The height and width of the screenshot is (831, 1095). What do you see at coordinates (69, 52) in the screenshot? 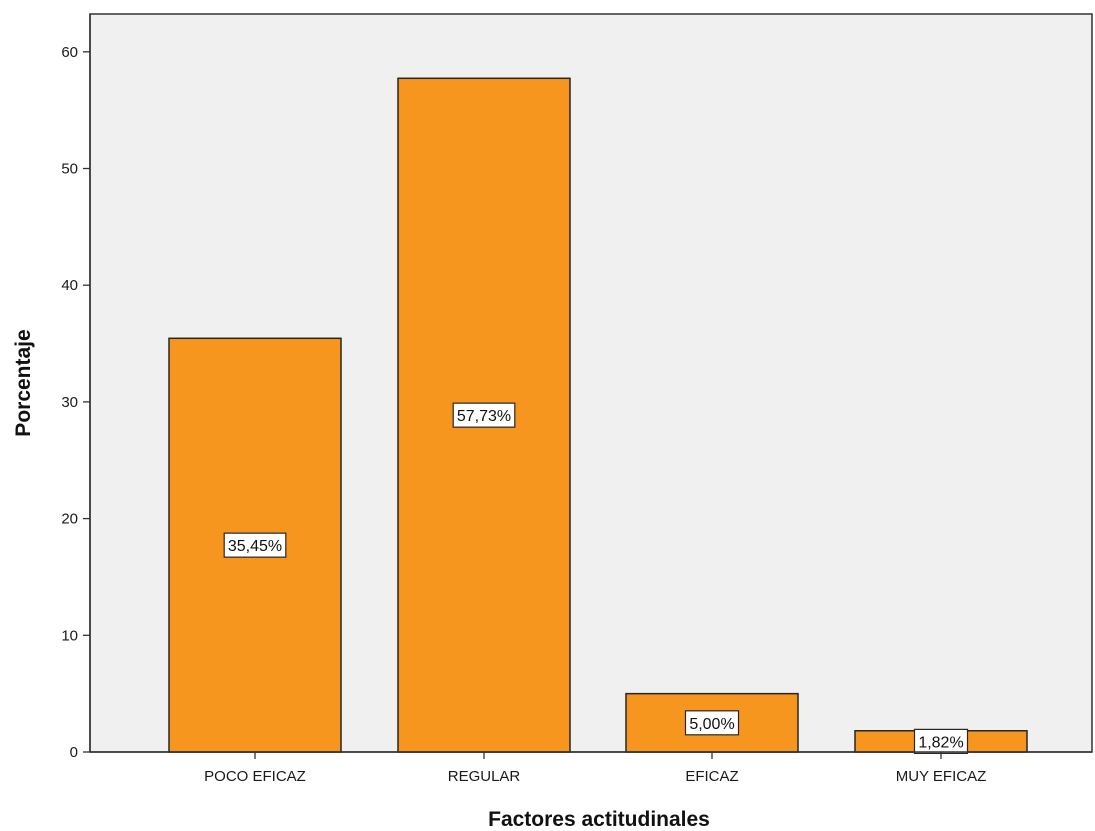
I see `y-tick-label-6: 60` at bounding box center [69, 52].